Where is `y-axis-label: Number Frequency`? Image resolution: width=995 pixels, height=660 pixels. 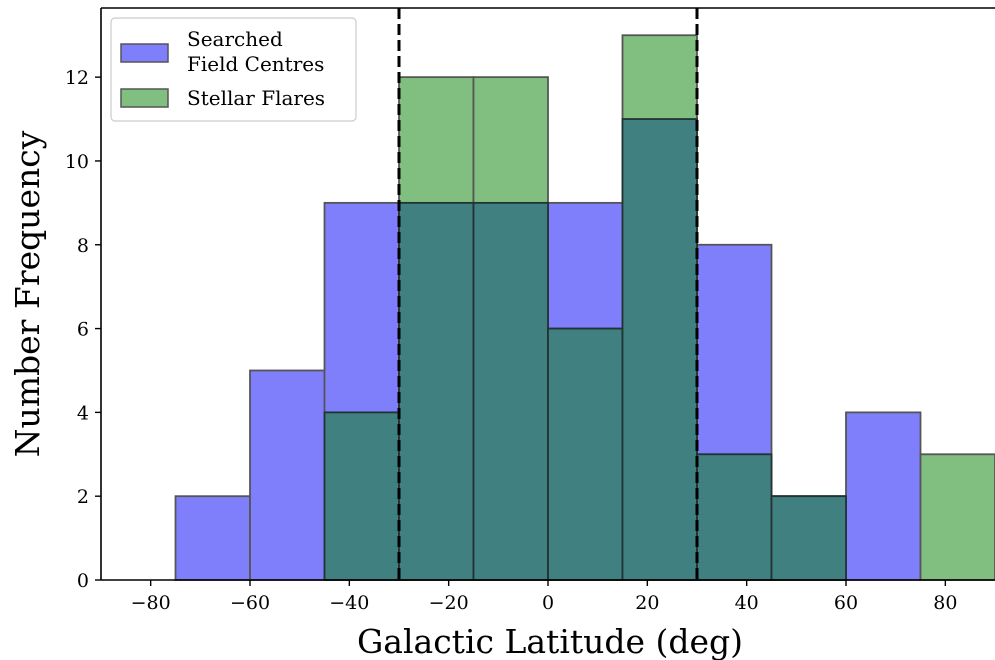
y-axis-label: Number Frequency is located at coordinates (27, 293).